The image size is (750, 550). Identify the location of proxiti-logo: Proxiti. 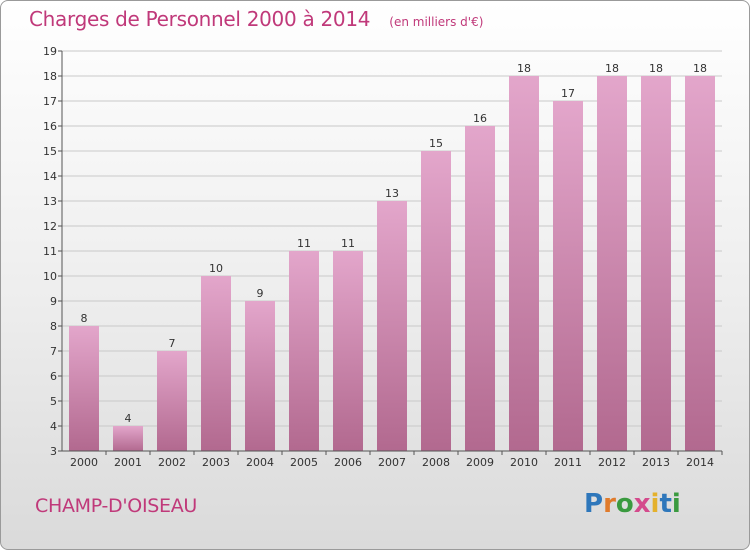
(632, 504).